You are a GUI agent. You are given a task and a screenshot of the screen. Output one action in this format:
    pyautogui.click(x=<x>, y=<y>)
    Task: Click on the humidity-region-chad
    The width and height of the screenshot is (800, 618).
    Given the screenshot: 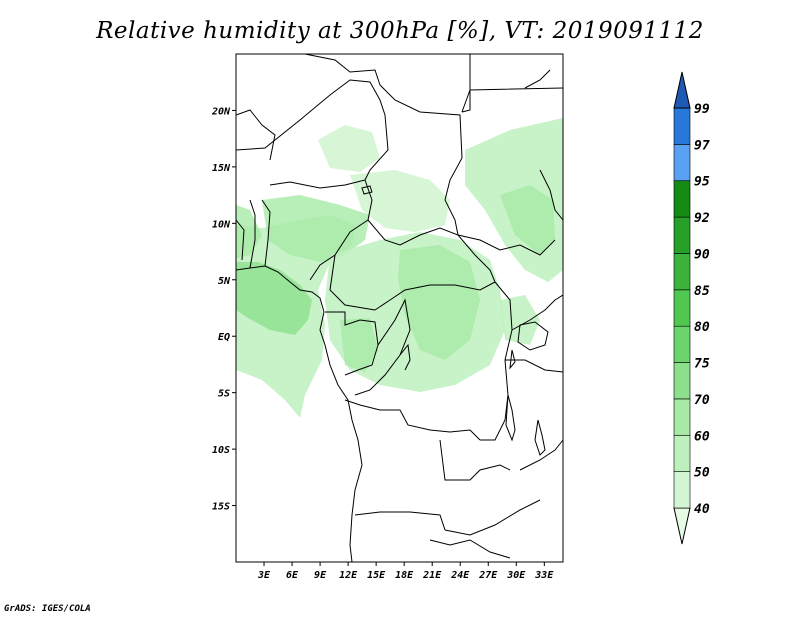 What is the action you would take?
    pyautogui.click(x=400, y=201)
    